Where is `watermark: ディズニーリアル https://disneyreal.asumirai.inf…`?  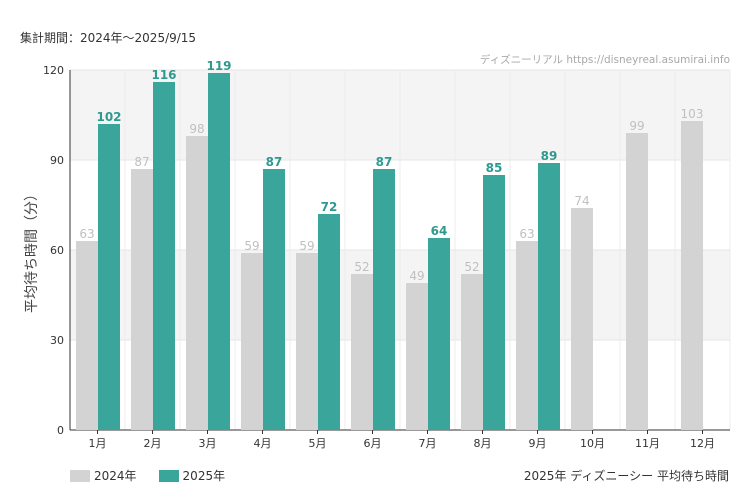
watermark: ディズニーリアル https://disneyreal.asumirai.inf… is located at coordinates (605, 59).